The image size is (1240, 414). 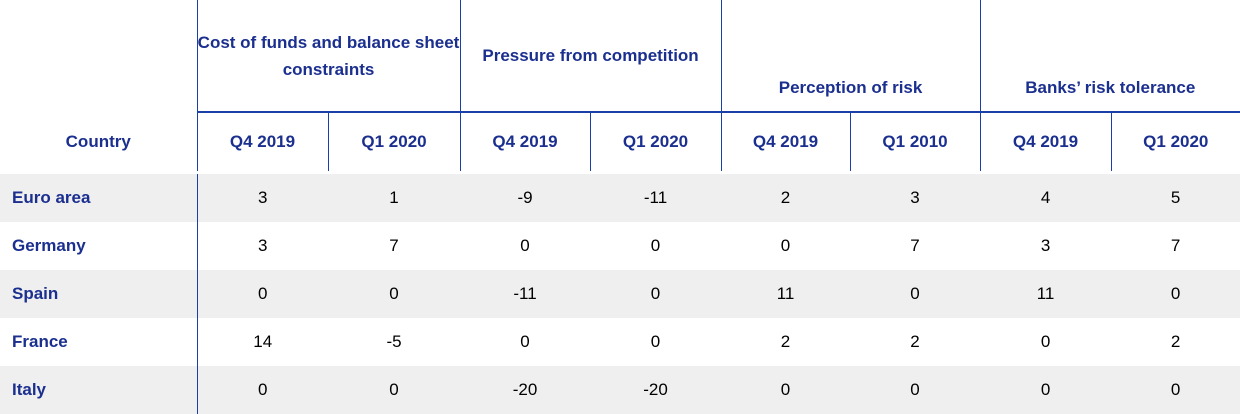 What do you see at coordinates (1046, 196) in the screenshot?
I see `value-cell: 4` at bounding box center [1046, 196].